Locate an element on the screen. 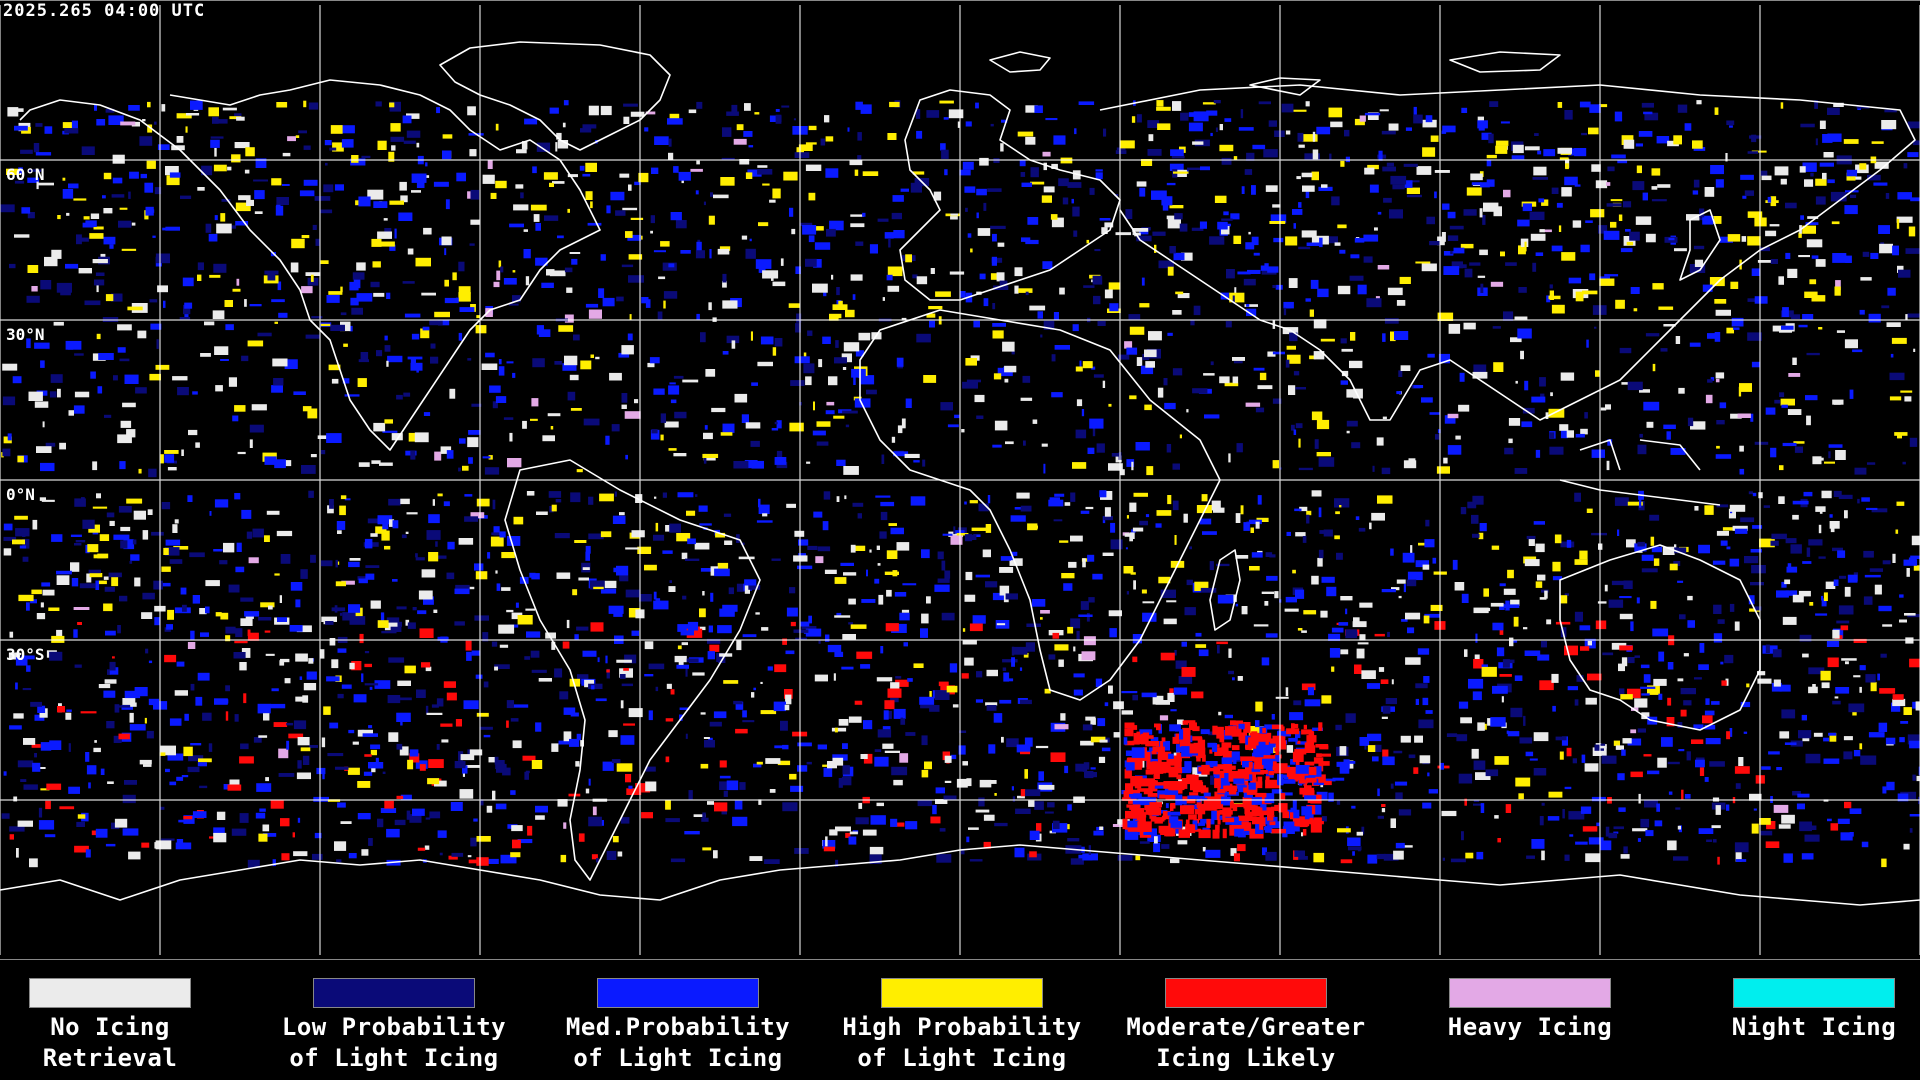  legend-item-heavy-icing: Heavy Icing is located at coordinates (1530, 1010).